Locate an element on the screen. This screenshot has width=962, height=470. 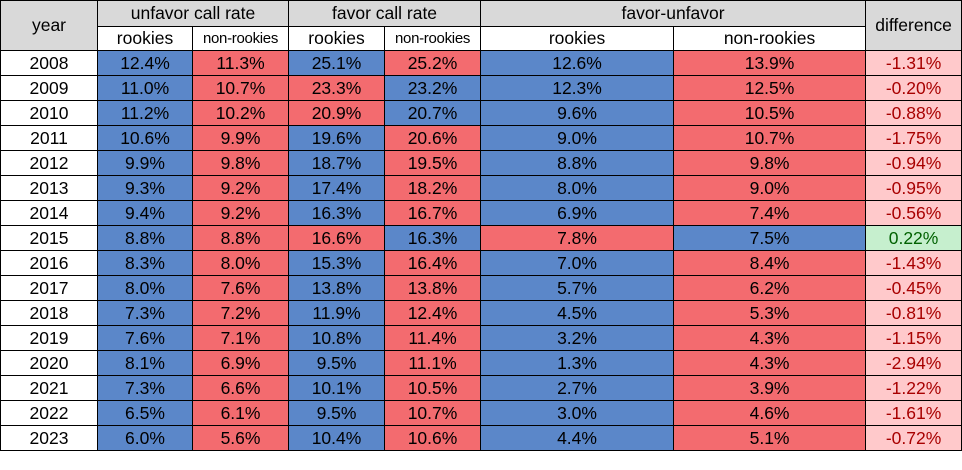
favor-unfavor-rookies-cell: 8.0% is located at coordinates (577, 188).